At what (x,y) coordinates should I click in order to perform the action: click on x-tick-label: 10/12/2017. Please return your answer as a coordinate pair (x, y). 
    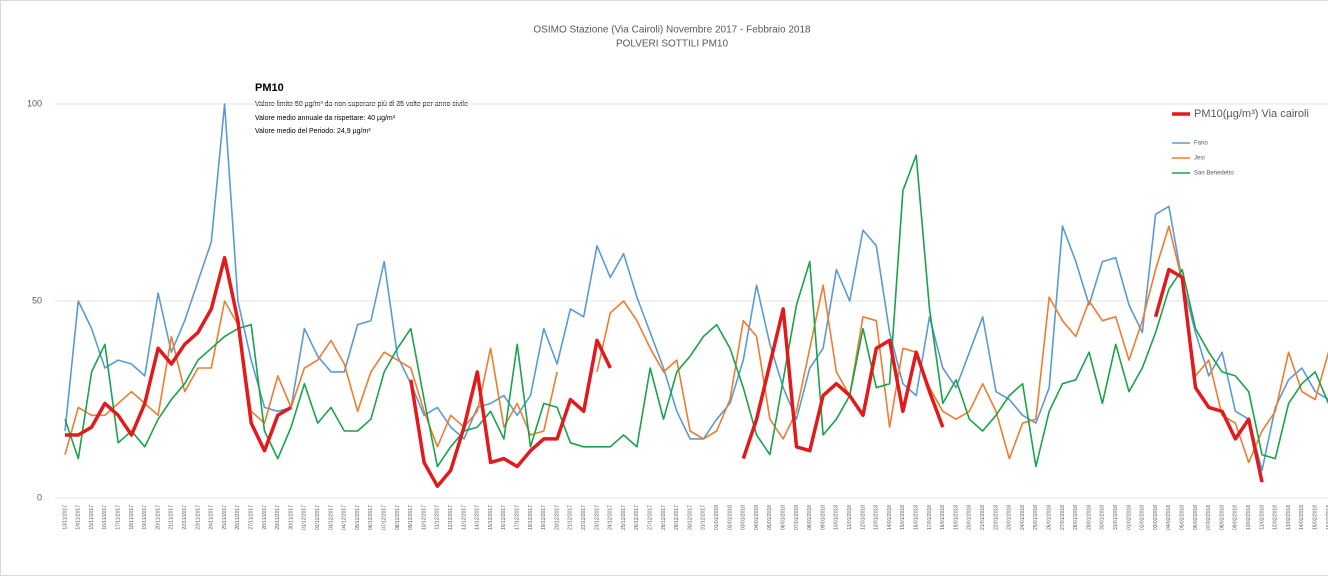
    Looking at the image, I should click on (424, 517).